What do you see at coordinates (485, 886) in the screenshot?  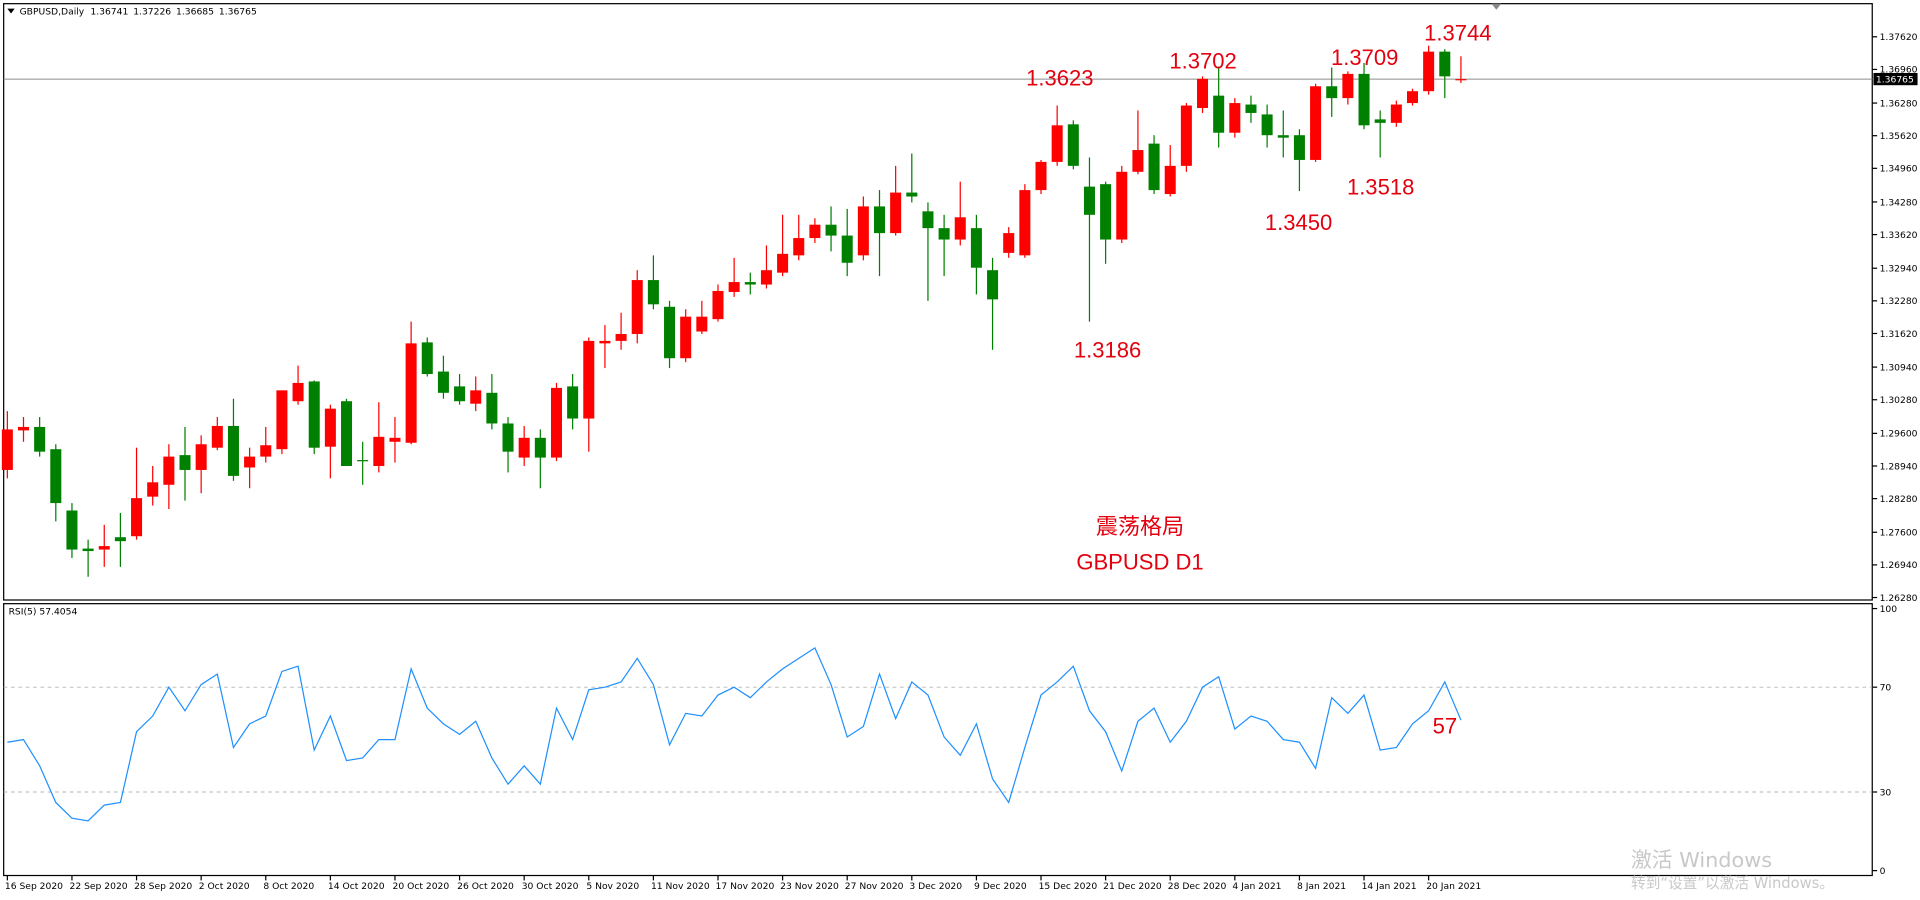 I see `x-tick-label: 26 Oct 2020` at bounding box center [485, 886].